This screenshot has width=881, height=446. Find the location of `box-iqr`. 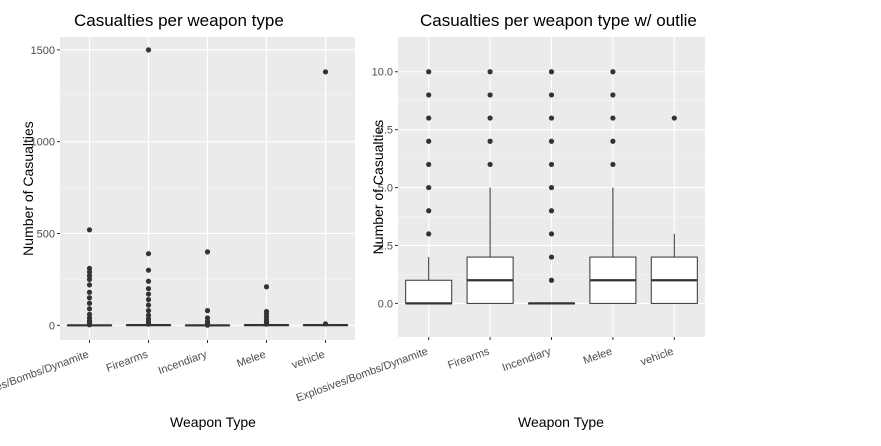

box-iqr is located at coordinates (429, 291).